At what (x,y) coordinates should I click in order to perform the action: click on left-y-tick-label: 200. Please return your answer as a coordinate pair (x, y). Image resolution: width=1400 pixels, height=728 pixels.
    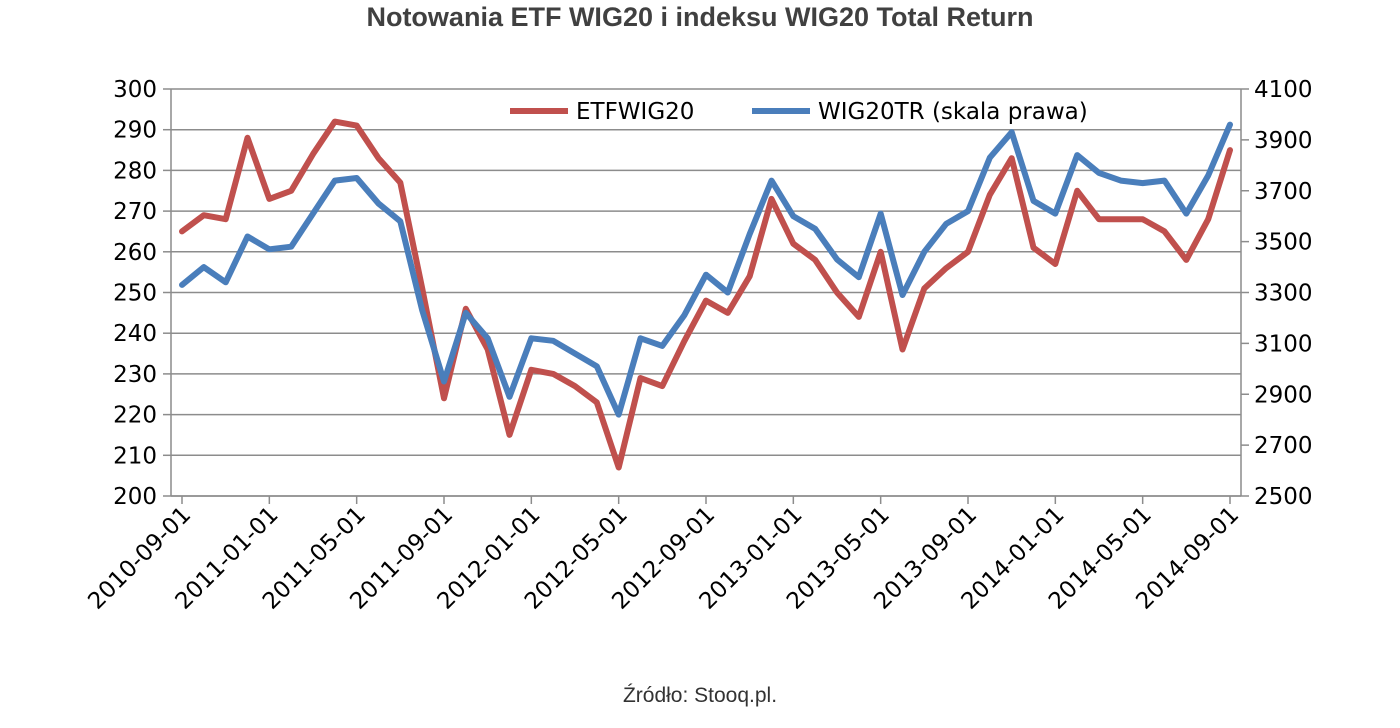
    Looking at the image, I should click on (135, 497).